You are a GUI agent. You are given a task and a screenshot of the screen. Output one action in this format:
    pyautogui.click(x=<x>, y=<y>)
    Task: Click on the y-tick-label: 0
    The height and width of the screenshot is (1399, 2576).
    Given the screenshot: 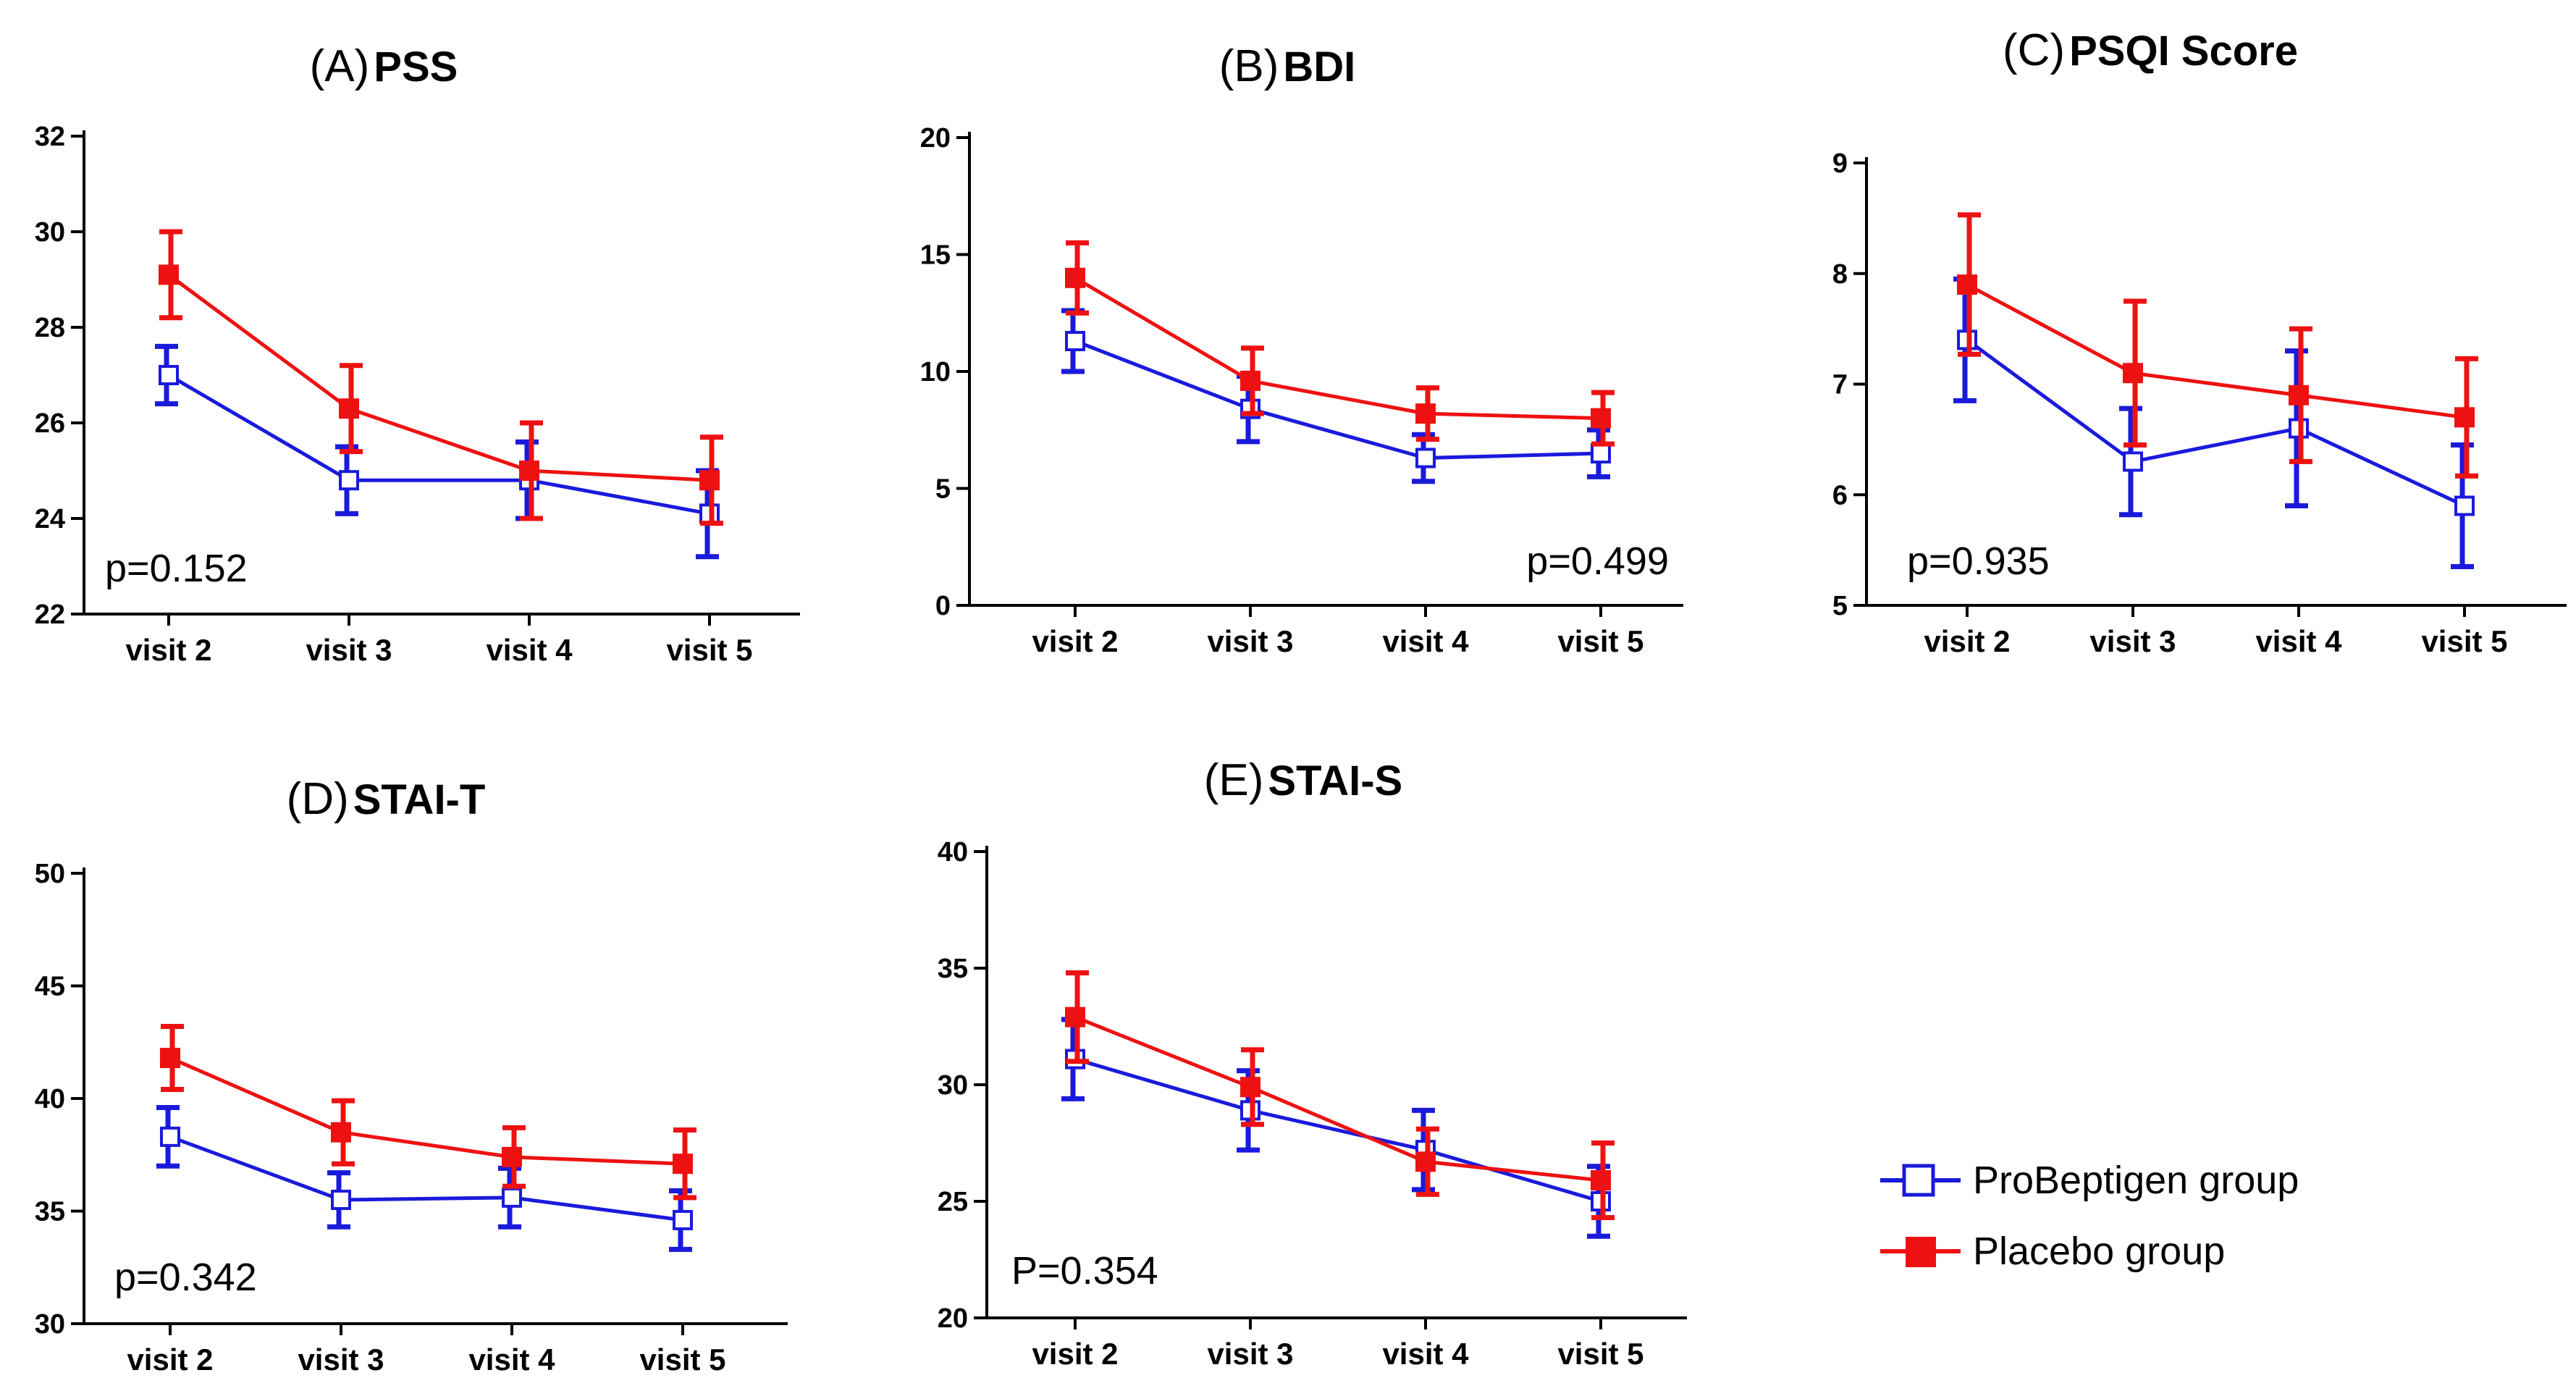 What is the action you would take?
    pyautogui.click(x=943, y=606)
    